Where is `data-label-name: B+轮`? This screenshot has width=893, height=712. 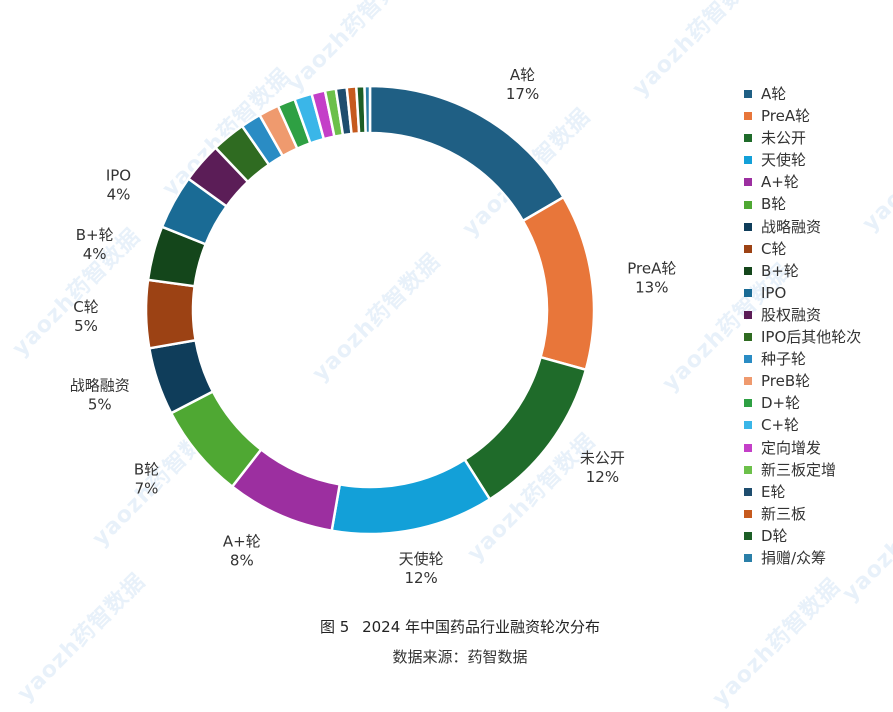
data-label-name: B+轮 is located at coordinates (95, 235).